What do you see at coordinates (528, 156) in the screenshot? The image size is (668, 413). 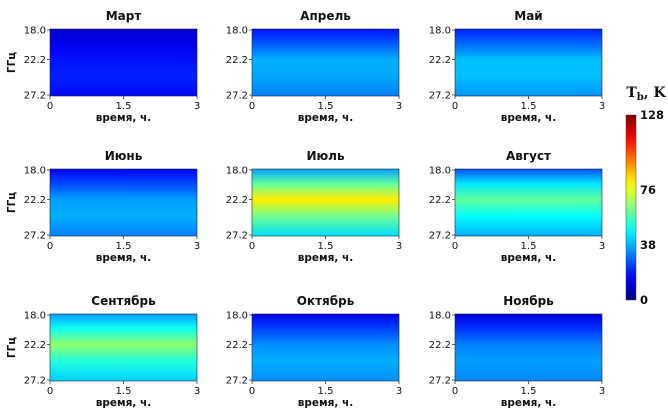 I see `panel-title: Август` at bounding box center [528, 156].